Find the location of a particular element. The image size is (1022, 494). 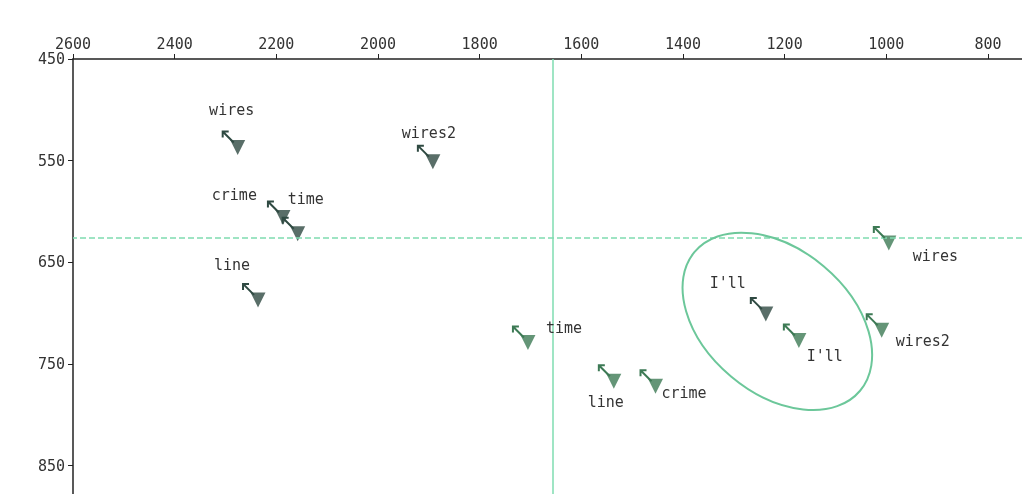

x-tick-label: 1000 is located at coordinates (886, 43).